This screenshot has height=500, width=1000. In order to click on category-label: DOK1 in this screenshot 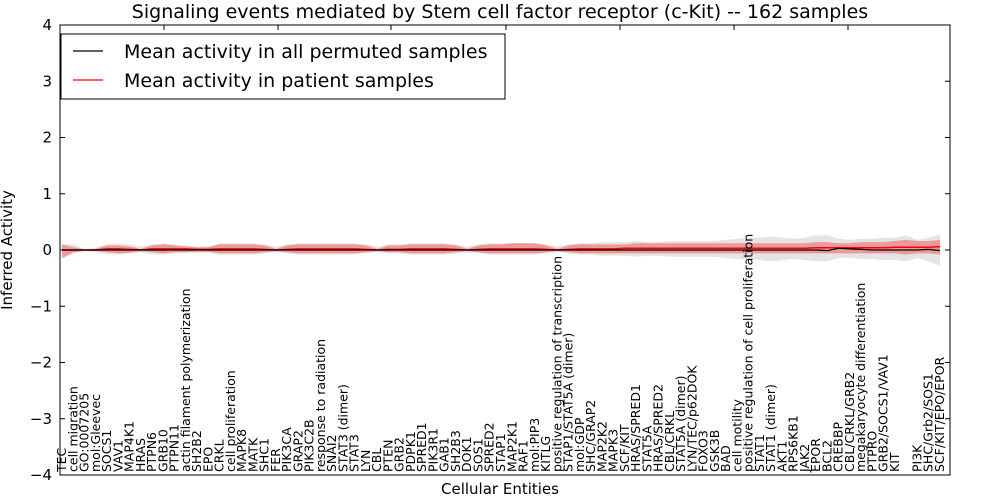, I will do `click(466, 454)`.